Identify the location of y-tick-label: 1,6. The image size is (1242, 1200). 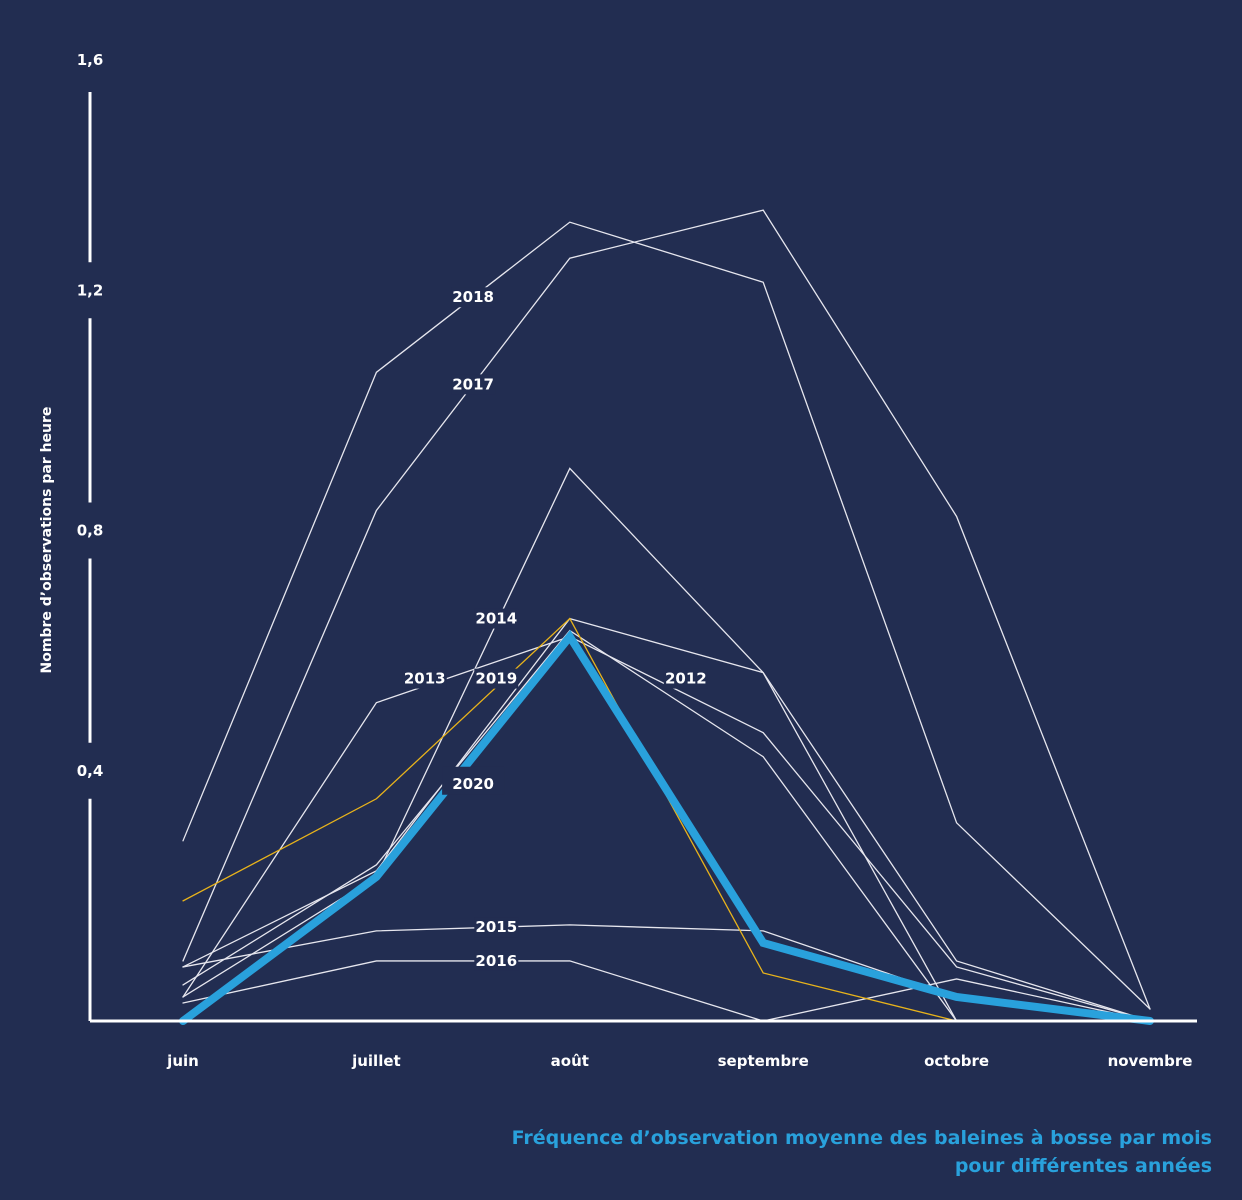
(90, 60).